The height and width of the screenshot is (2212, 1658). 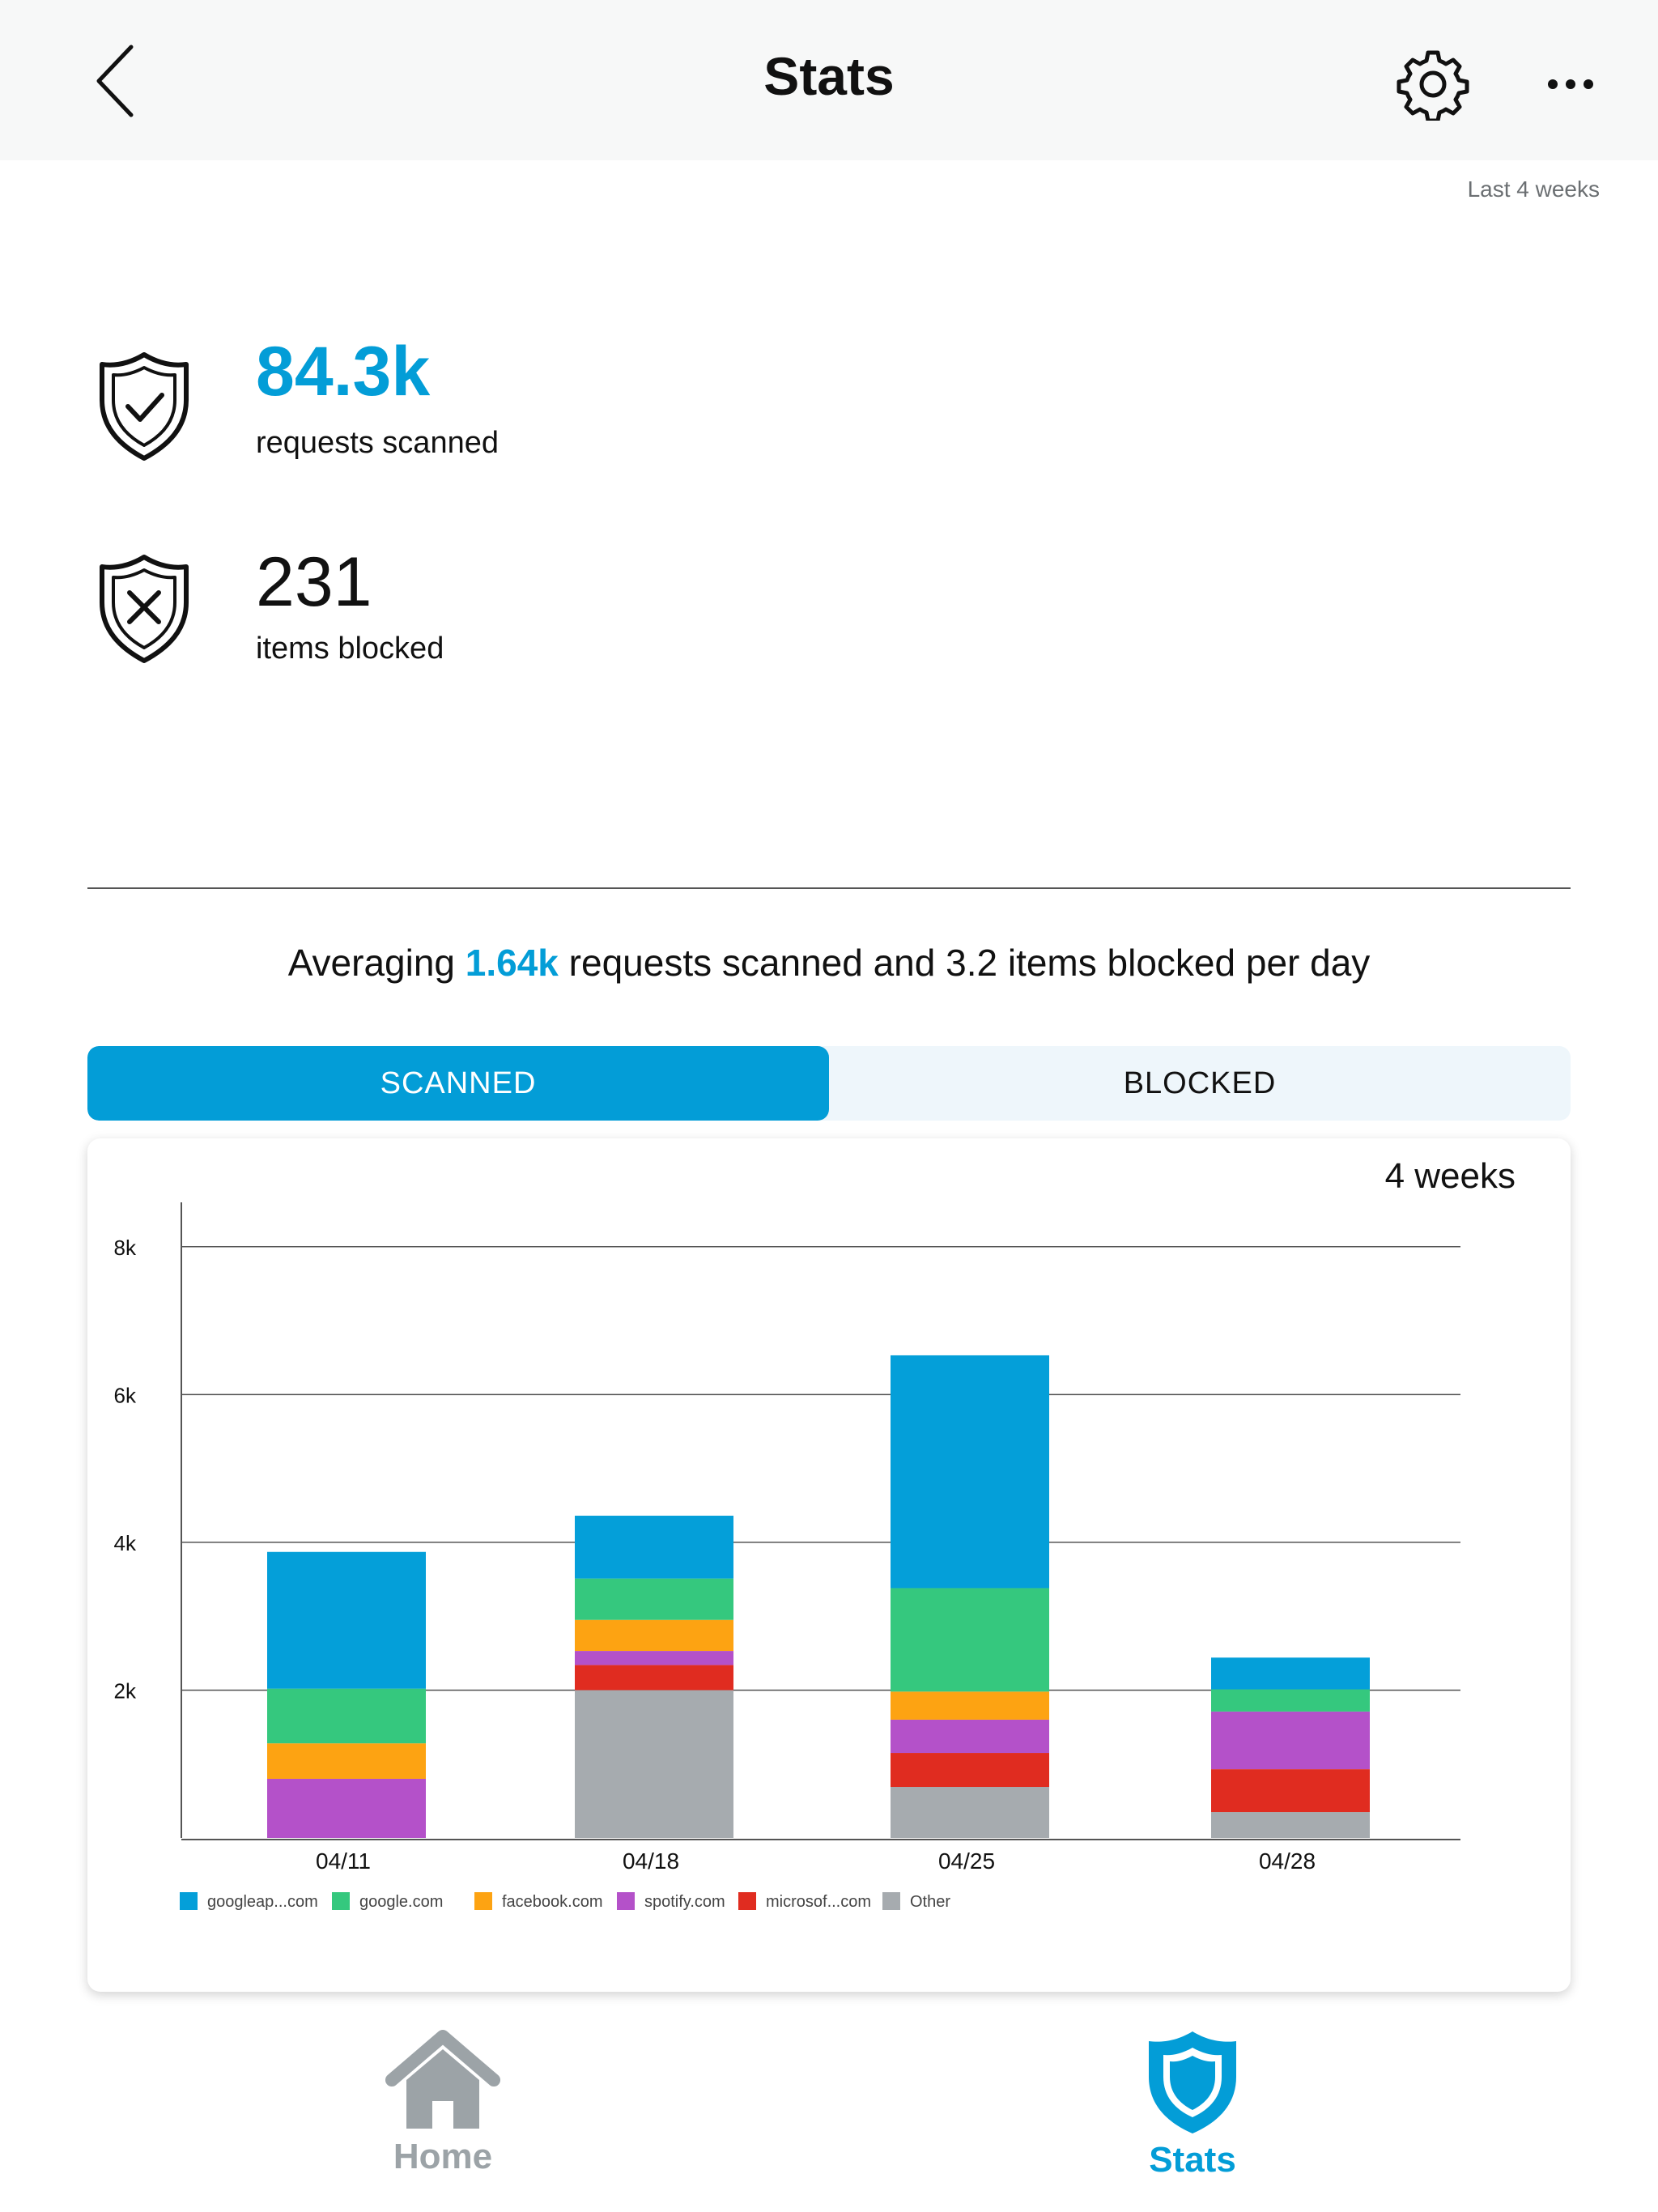 What do you see at coordinates (552, 1902) in the screenshot?
I see `legend-label: facebook.com` at bounding box center [552, 1902].